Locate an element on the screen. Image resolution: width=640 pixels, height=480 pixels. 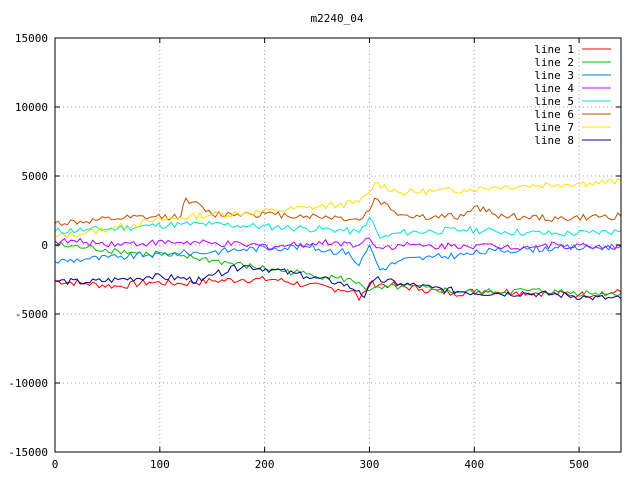
legend-label: line 5 is located at coordinates (554, 101).